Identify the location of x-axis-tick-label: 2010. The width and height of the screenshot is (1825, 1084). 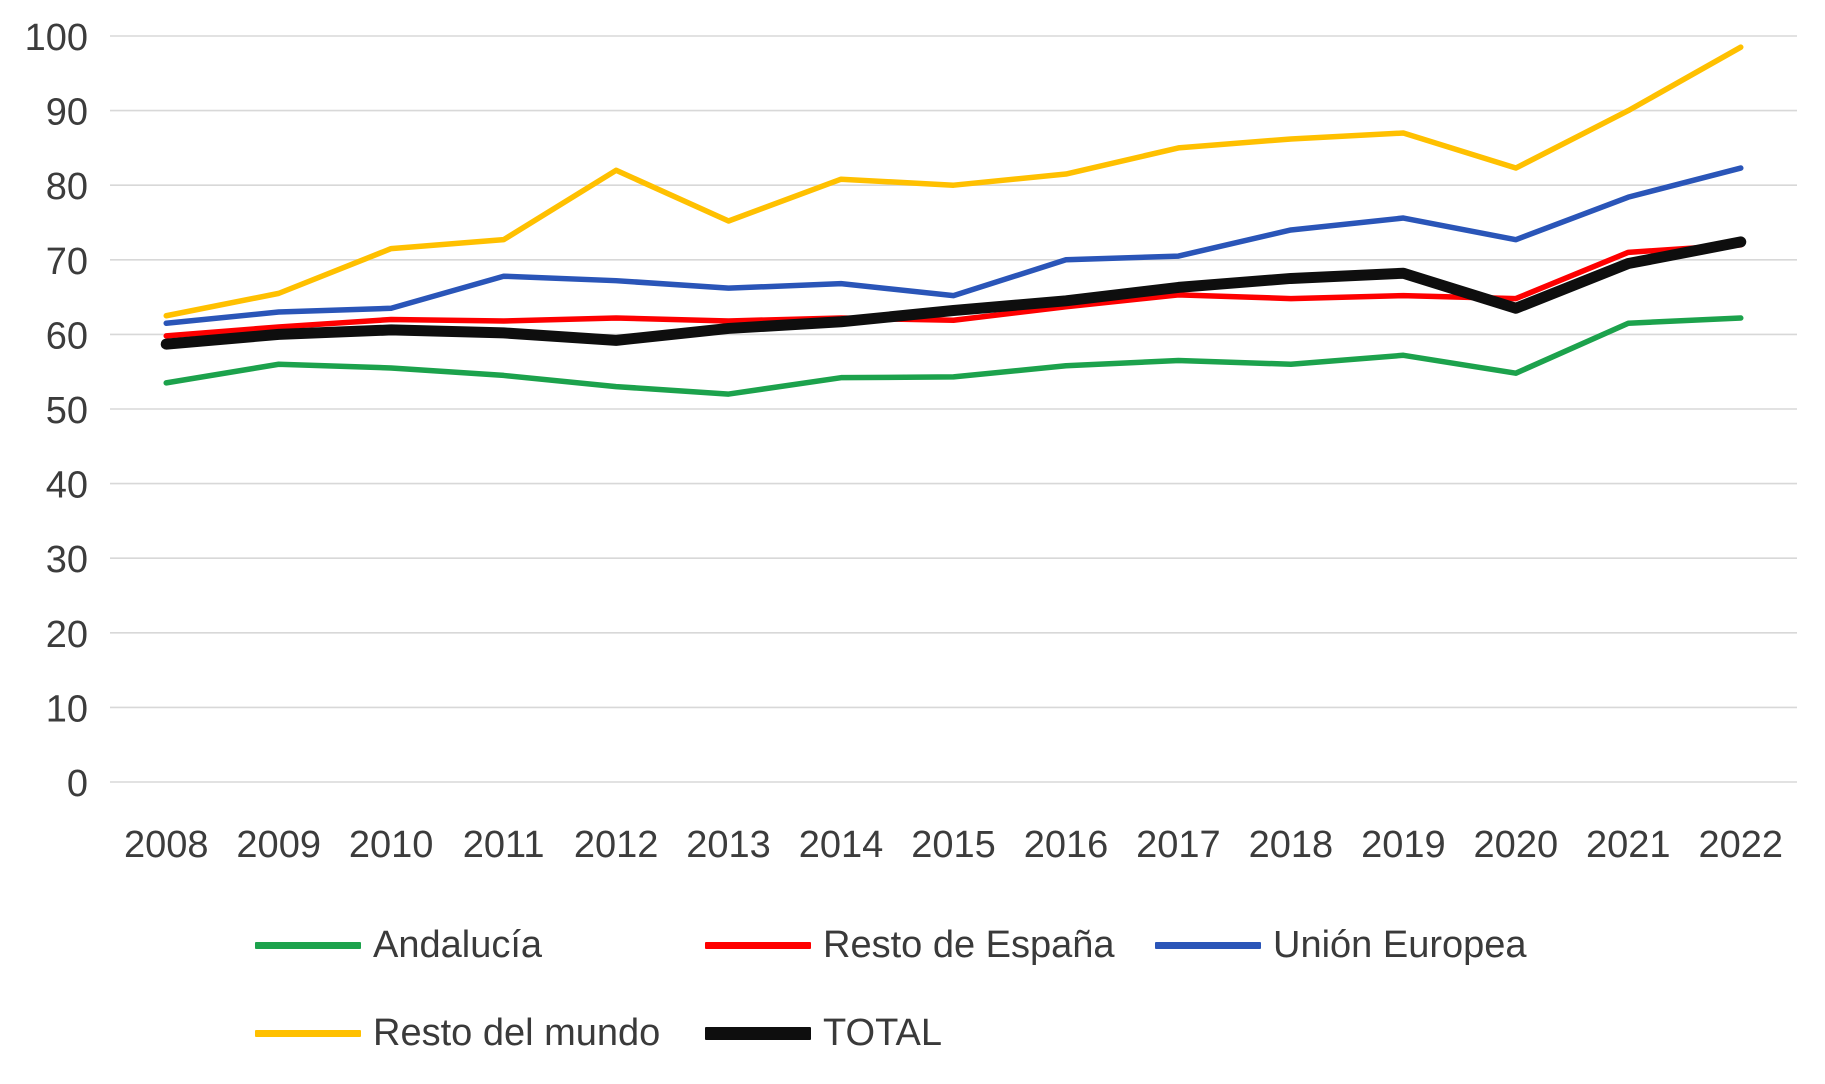
(391, 845).